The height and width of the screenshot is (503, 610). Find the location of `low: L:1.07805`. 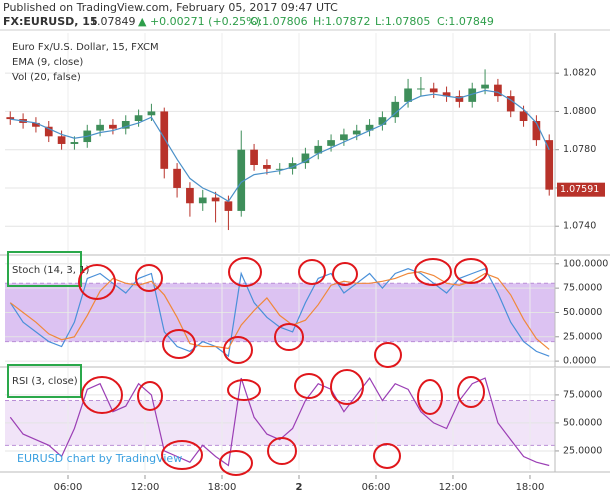

low: L:1.07805 is located at coordinates (402, 21).